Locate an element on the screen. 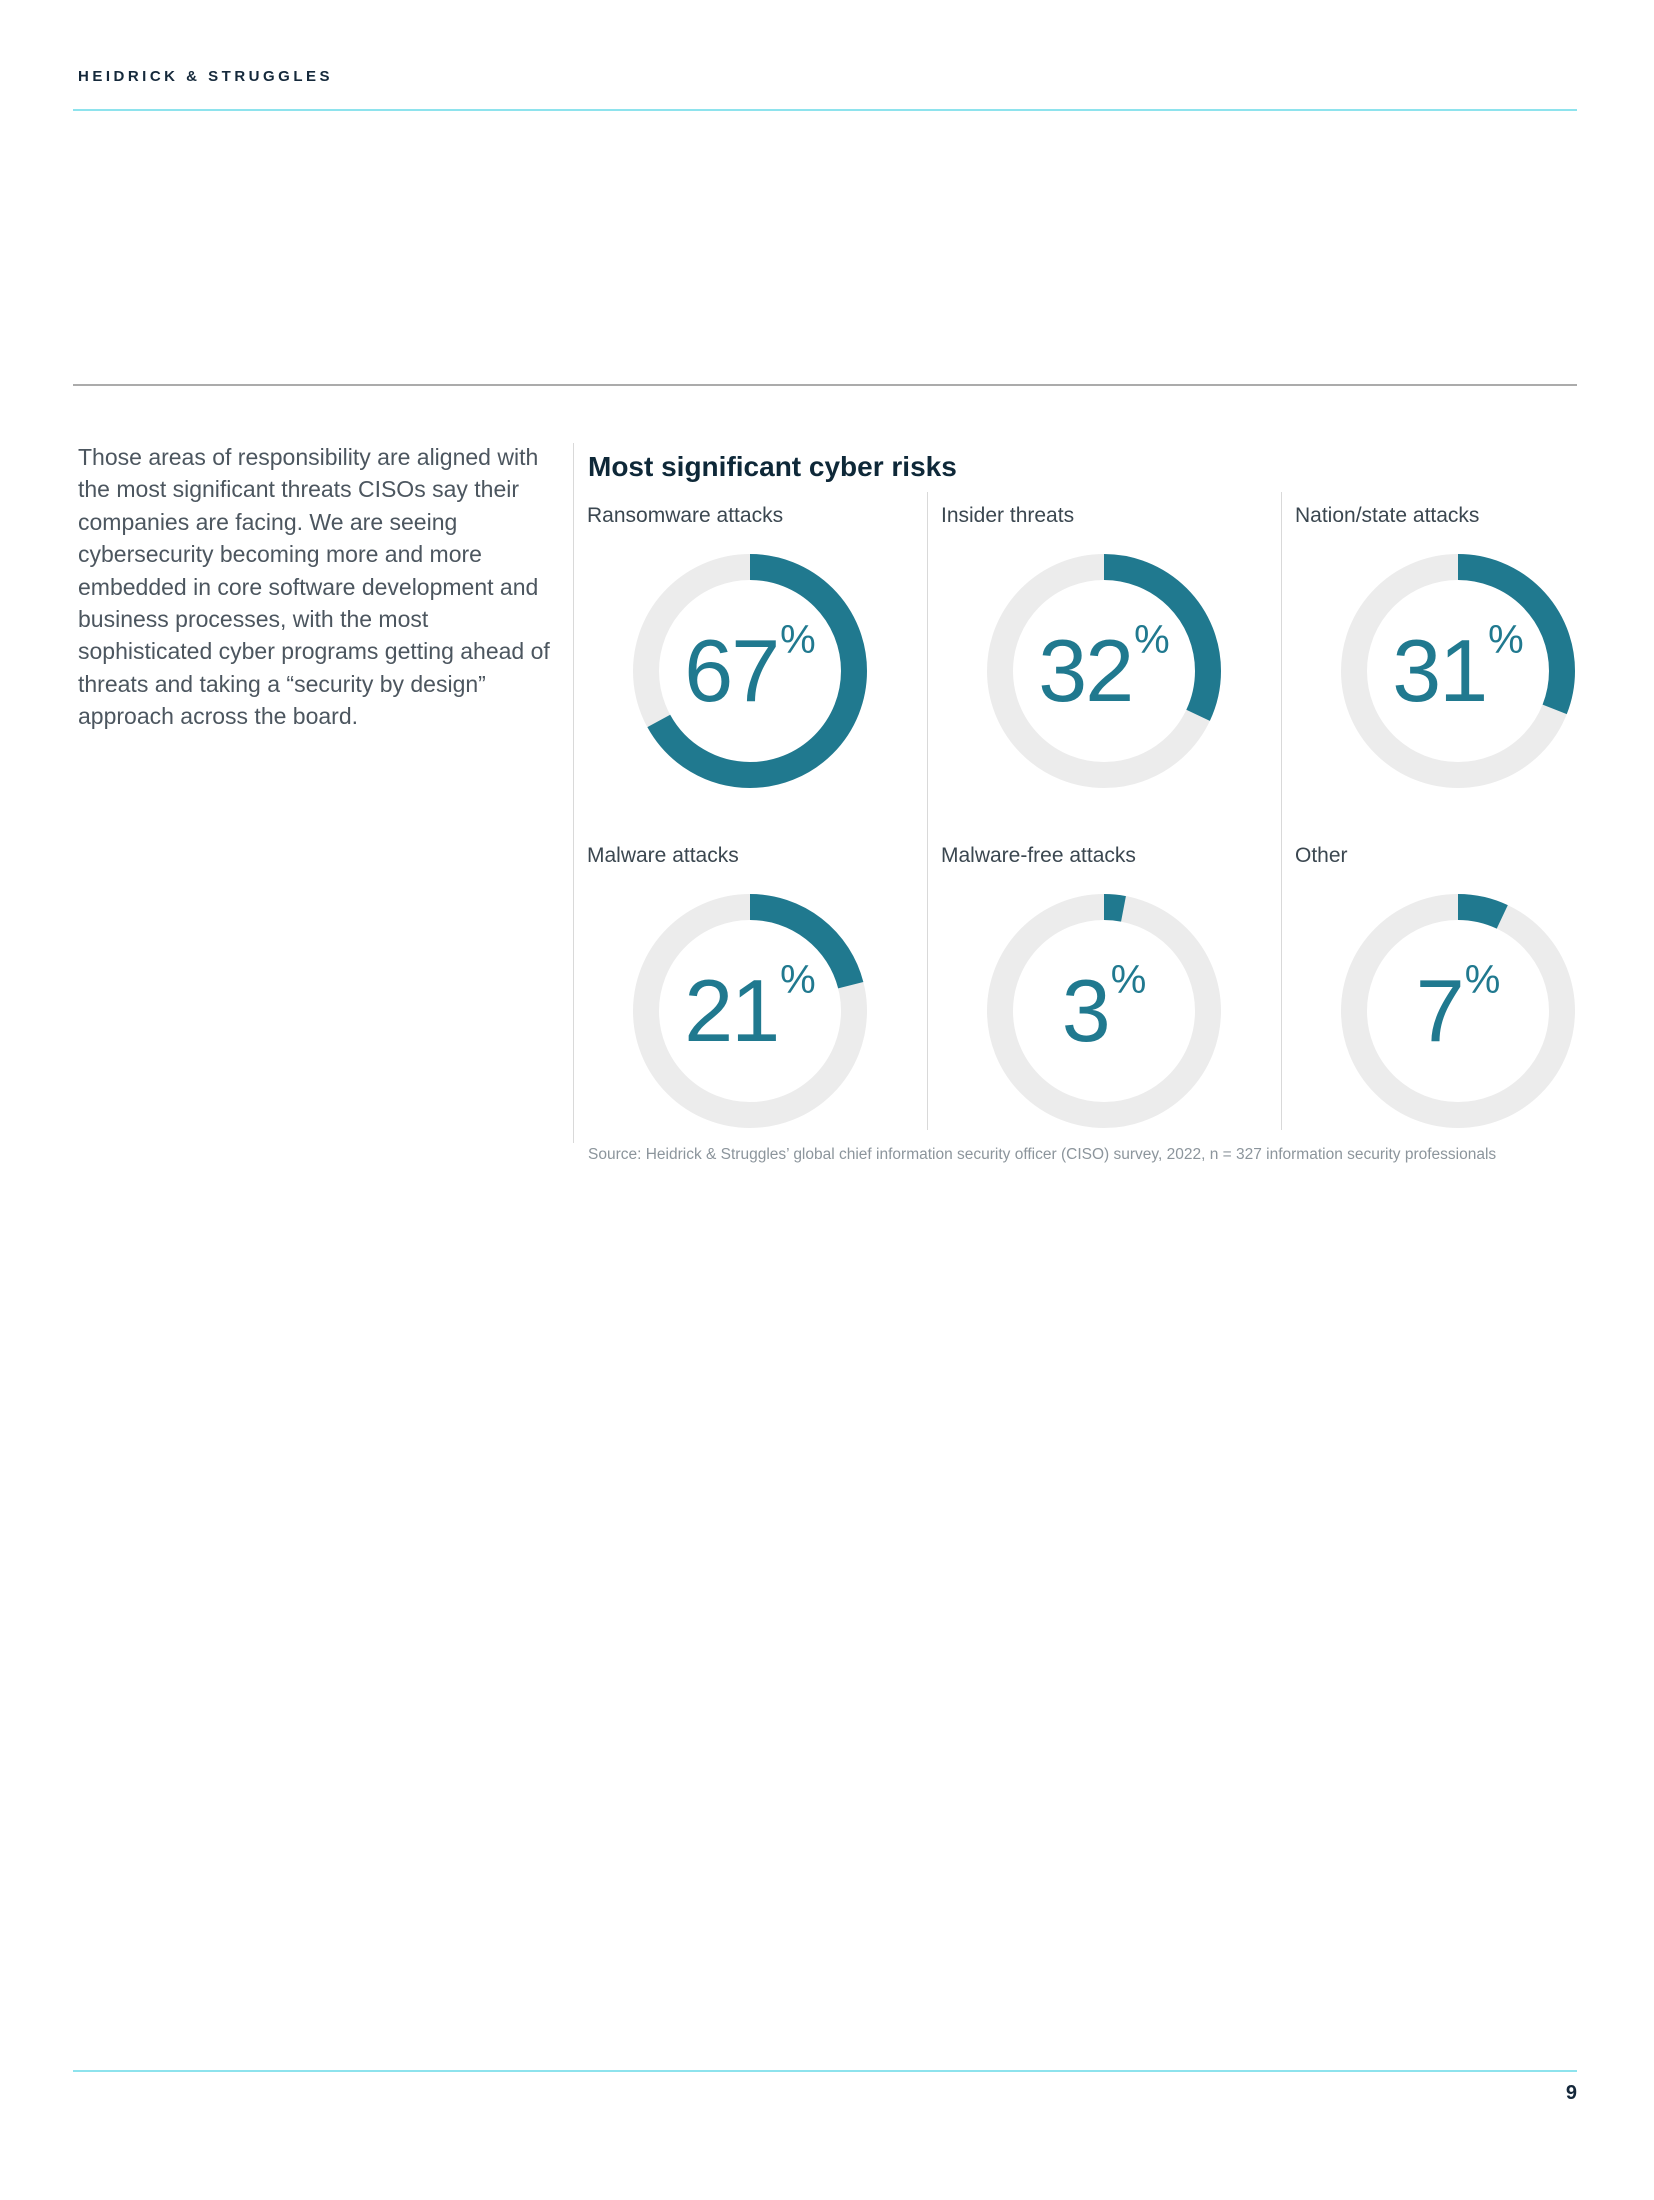 Image resolution: width=1654 pixels, height=2200 pixels. donut-label: Insider threats is located at coordinates (1008, 515).